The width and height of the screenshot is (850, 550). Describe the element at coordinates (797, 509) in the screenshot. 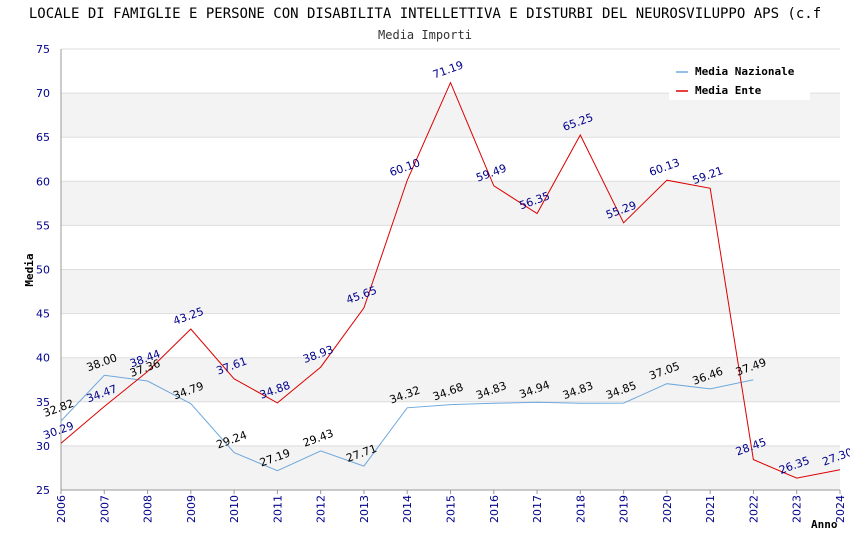

I see `x-tick-label: 2023` at that location.